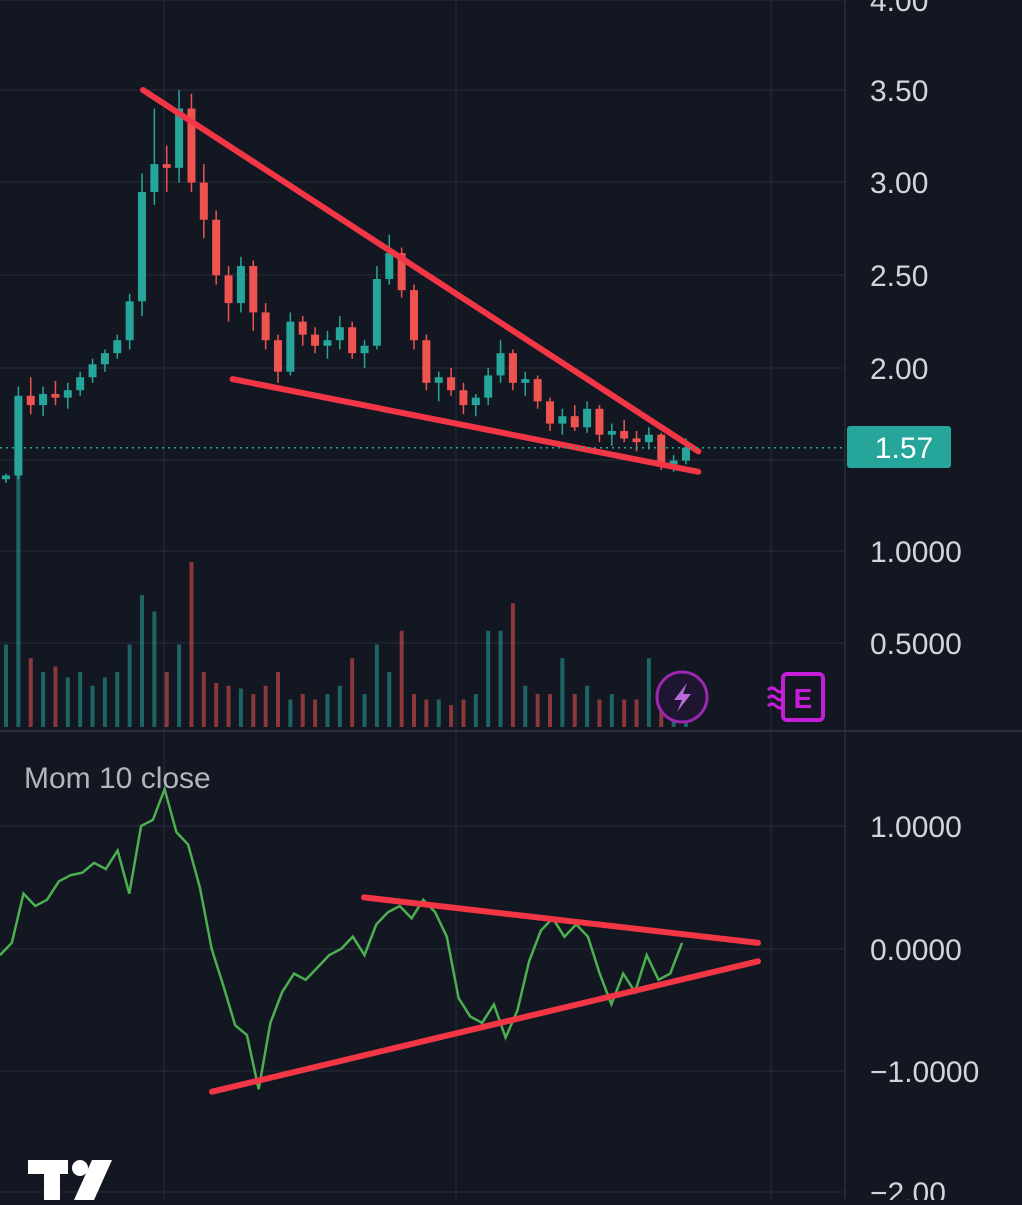 The height and width of the screenshot is (1205, 1022). What do you see at coordinates (682, 697) in the screenshot?
I see `lightning-bolt-icon` at bounding box center [682, 697].